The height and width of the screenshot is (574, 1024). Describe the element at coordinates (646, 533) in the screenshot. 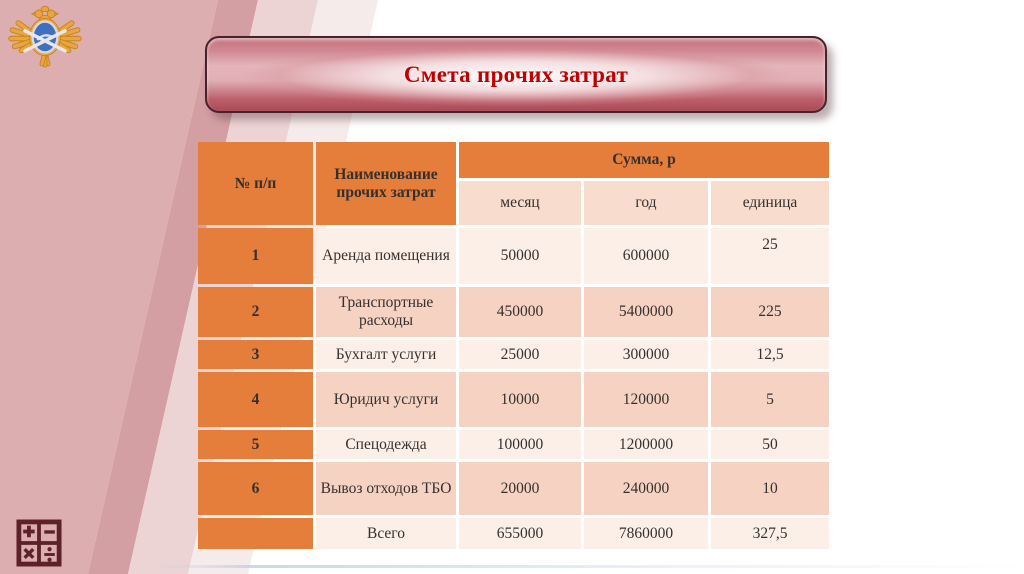

I see `cell-year: 7860000` at that location.